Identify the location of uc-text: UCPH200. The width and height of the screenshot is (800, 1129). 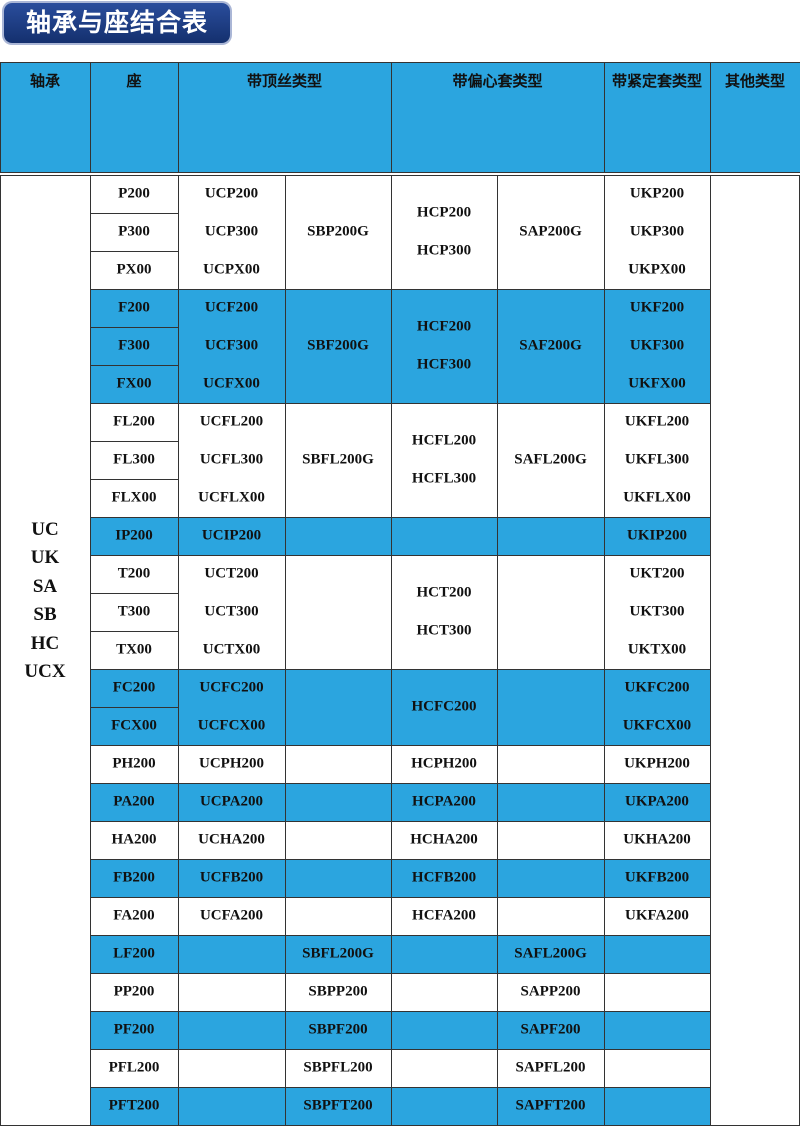
(231, 763).